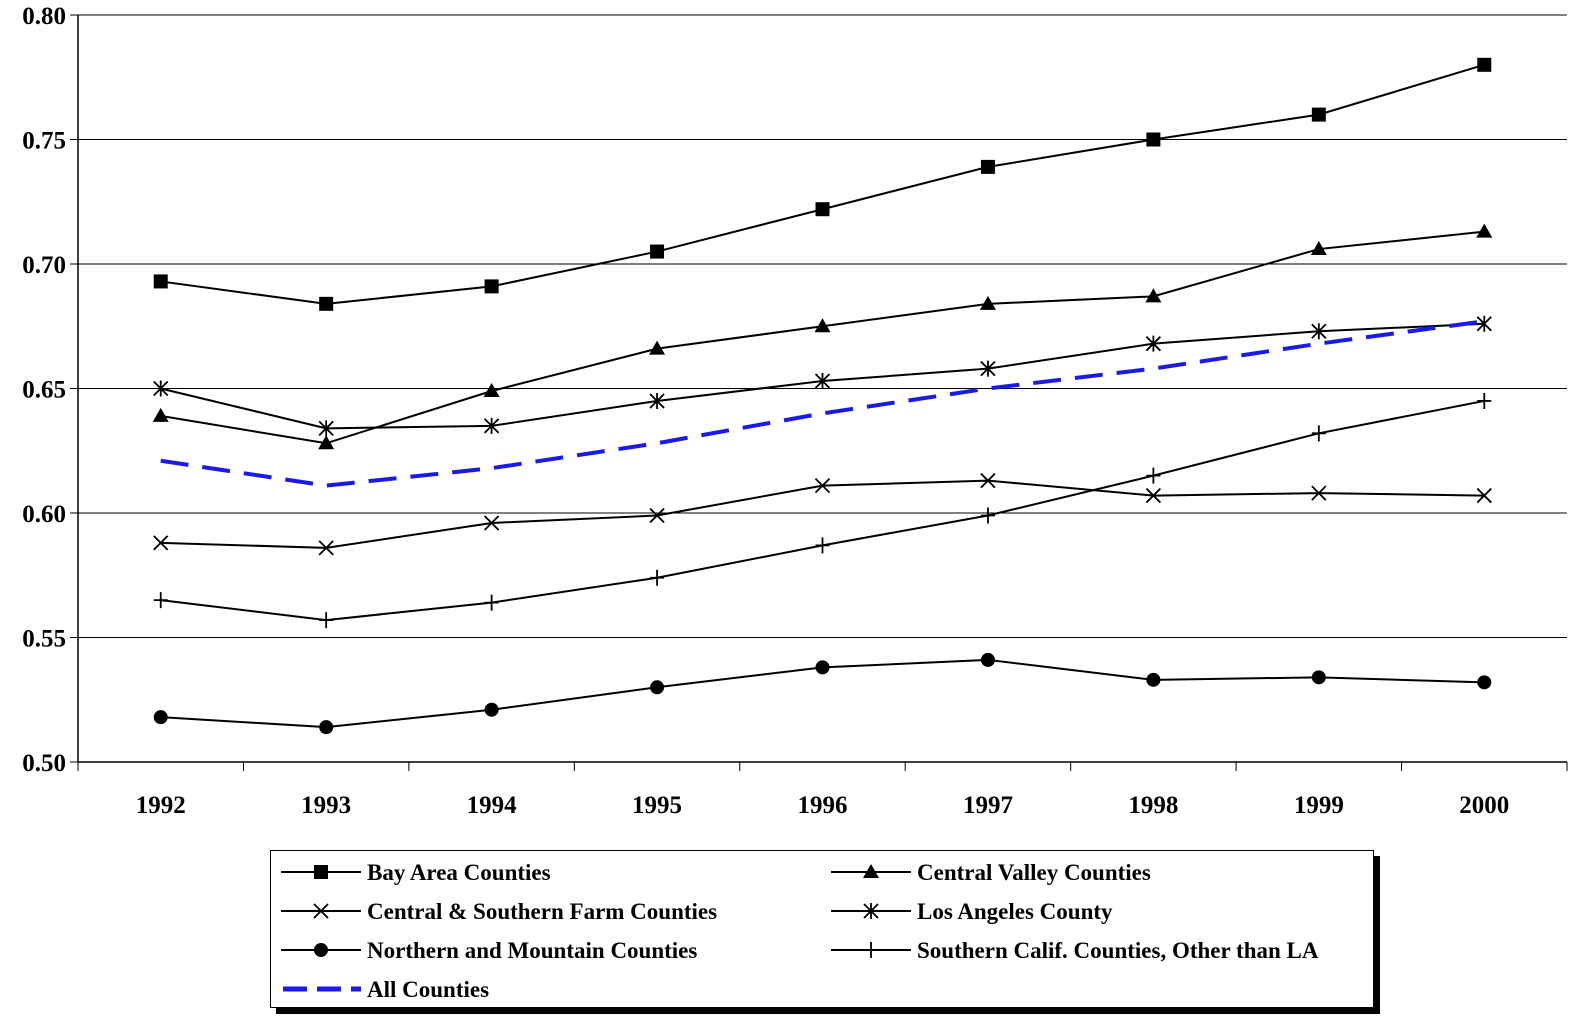  Describe the element at coordinates (1484, 805) in the screenshot. I see `x-tick-label: 2000` at that location.